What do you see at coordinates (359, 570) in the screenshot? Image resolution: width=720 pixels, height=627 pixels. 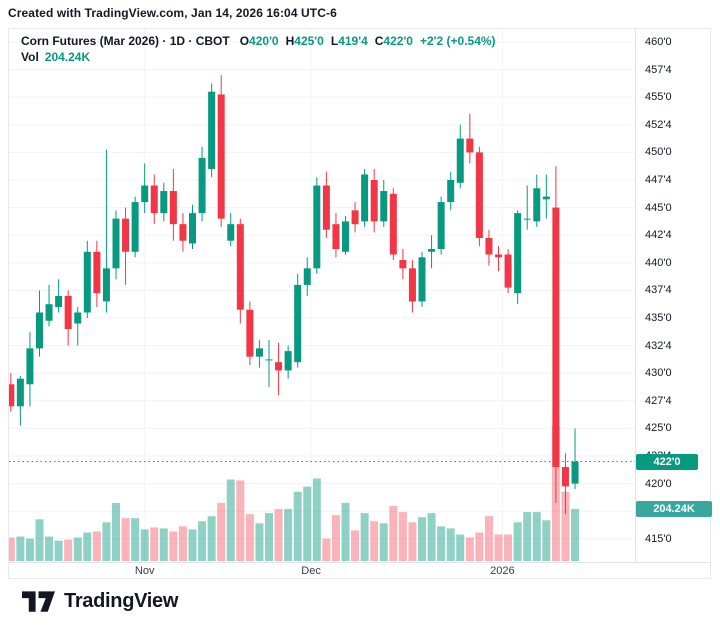 I see `time-axis: Nov Dec 2026` at bounding box center [359, 570].